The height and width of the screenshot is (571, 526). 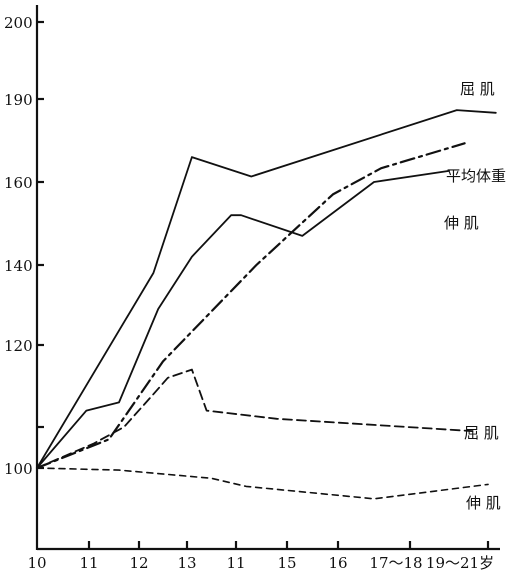 I want to click on y-tick-label: 120, so click(x=18, y=346).